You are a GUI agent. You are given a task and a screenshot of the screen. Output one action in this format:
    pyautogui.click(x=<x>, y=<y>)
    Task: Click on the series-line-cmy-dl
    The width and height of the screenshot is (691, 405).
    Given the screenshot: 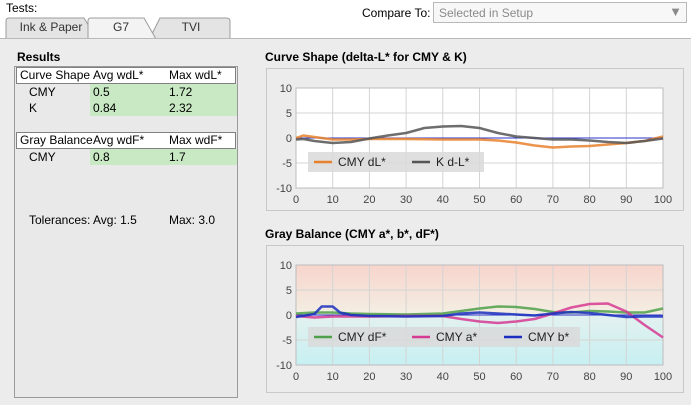 What is the action you would take?
    pyautogui.click(x=479, y=141)
    